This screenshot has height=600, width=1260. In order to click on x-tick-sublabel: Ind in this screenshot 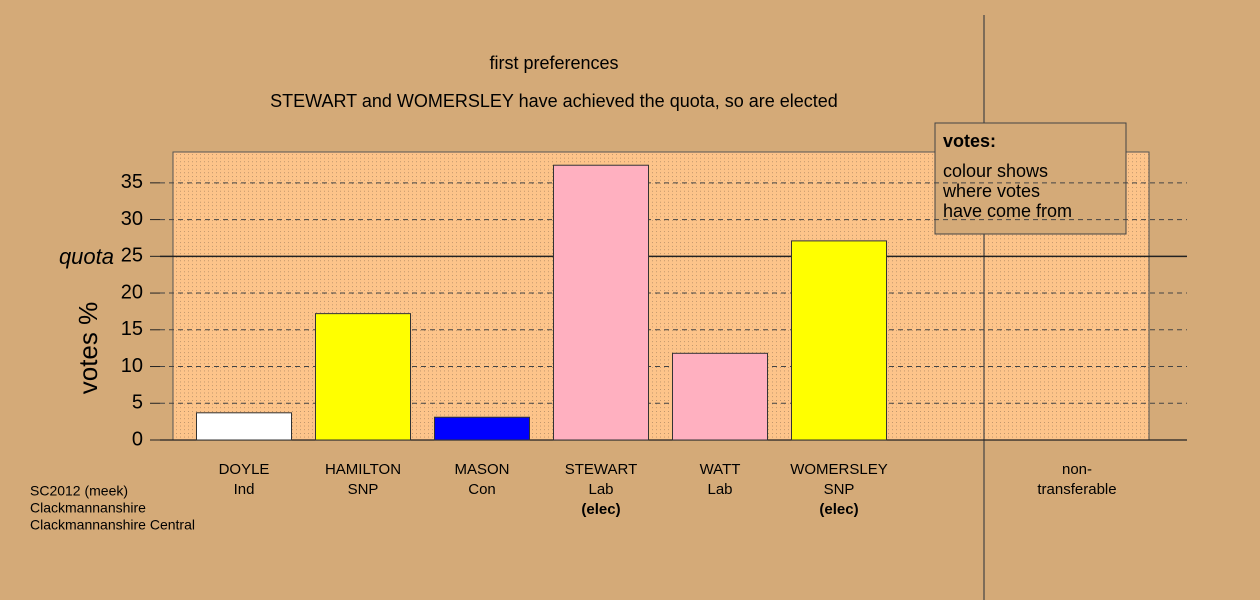, I will do `click(244, 489)`.